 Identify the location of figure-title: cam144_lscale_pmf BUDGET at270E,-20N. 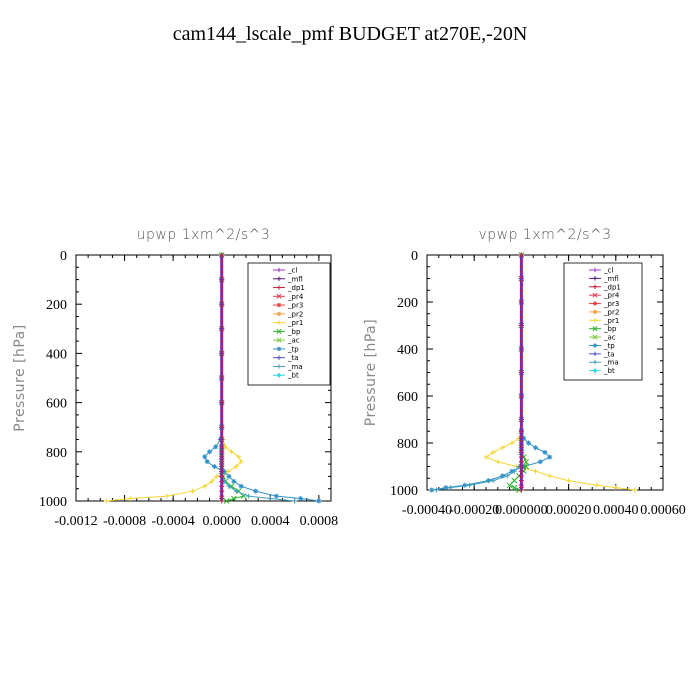
(350, 34).